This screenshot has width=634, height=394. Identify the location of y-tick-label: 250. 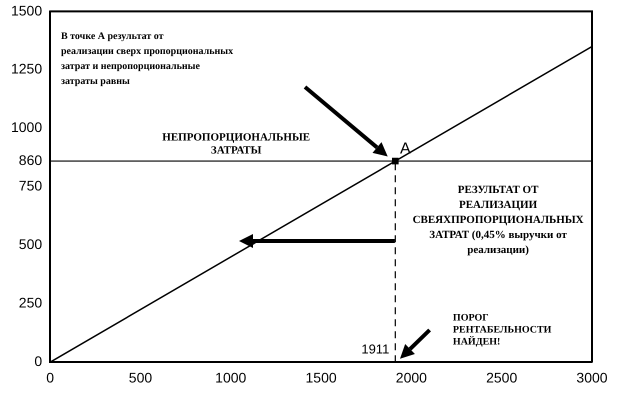
(30, 302).